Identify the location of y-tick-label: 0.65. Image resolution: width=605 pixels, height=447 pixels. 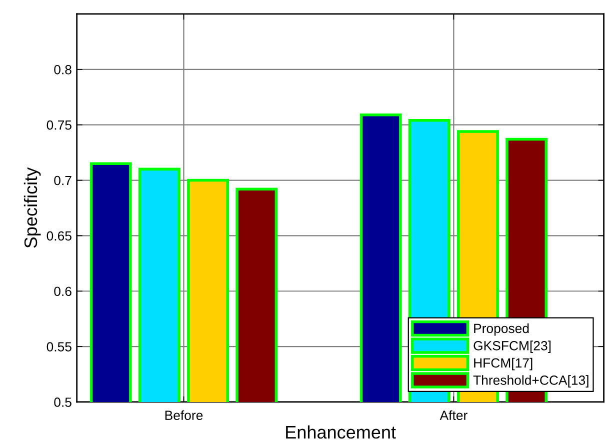
(59, 236).